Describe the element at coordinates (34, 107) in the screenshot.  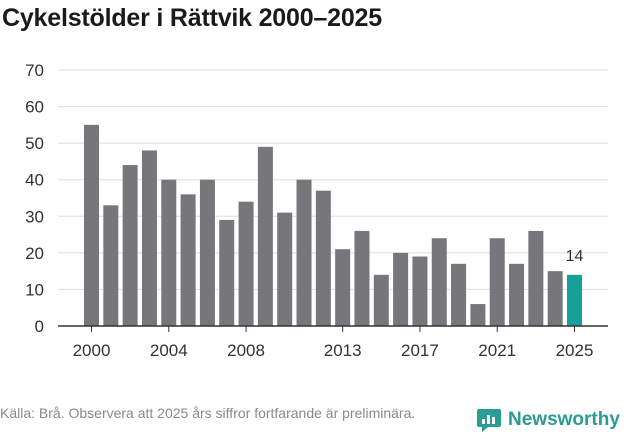
I see `y-tick-label: 60` at that location.